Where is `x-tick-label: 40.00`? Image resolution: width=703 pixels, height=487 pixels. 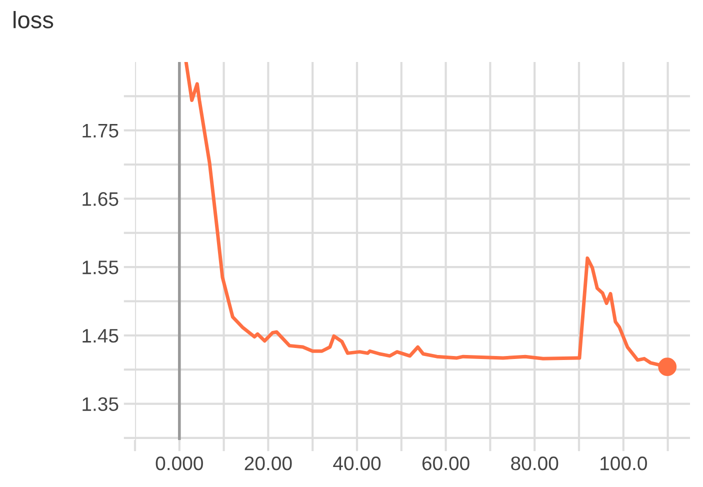
x-tick-label: 40.00 is located at coordinates (357, 463).